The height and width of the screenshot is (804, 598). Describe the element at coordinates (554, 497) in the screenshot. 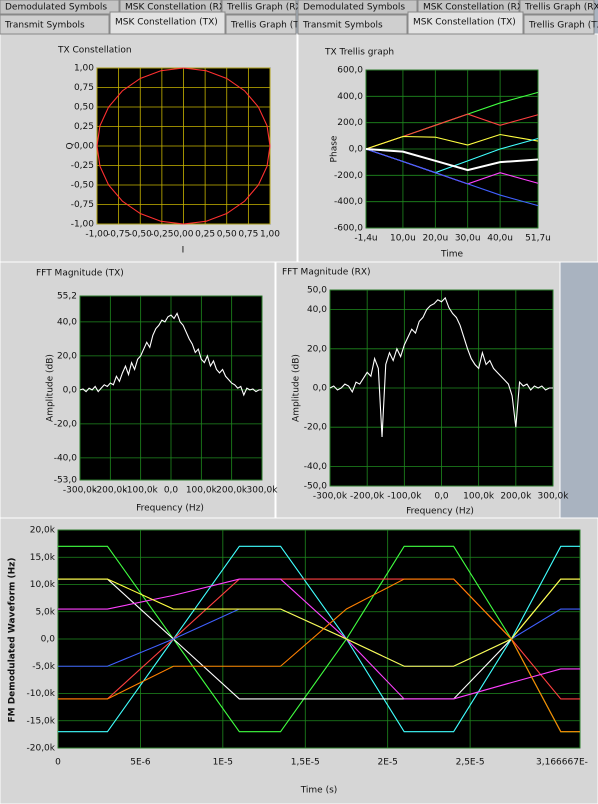

I see `x-tick-label: 300,0k` at that location.